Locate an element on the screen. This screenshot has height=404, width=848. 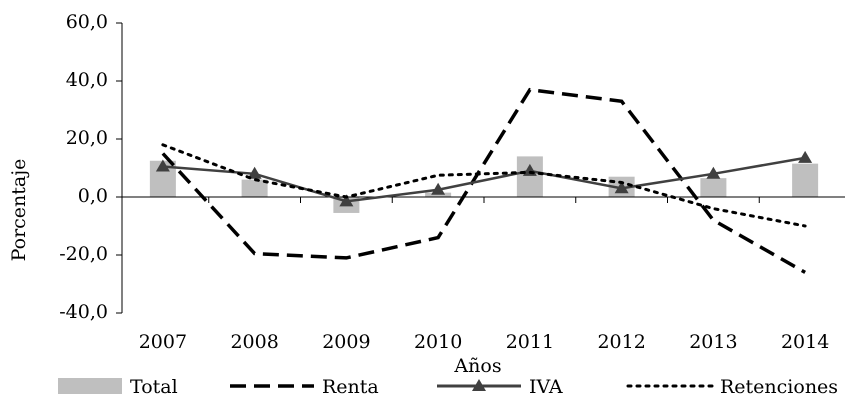
x-tick-label: 2007 is located at coordinates (163, 342).